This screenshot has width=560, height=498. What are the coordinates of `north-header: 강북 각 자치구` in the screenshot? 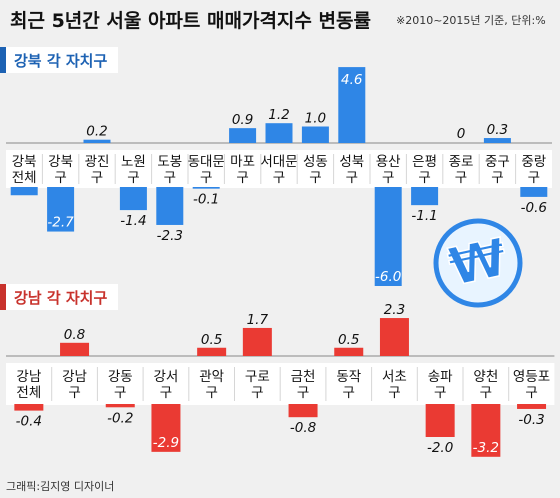 It's located at (59, 60).